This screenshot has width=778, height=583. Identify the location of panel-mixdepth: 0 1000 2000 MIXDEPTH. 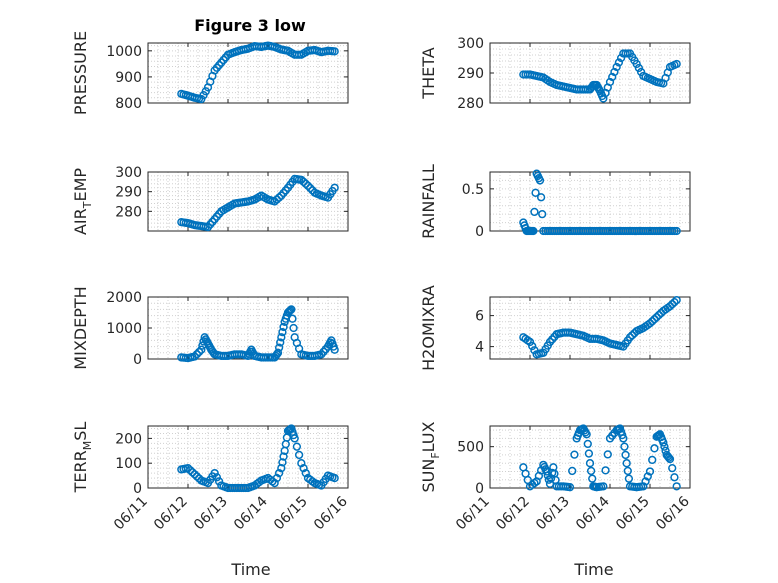
(210, 328).